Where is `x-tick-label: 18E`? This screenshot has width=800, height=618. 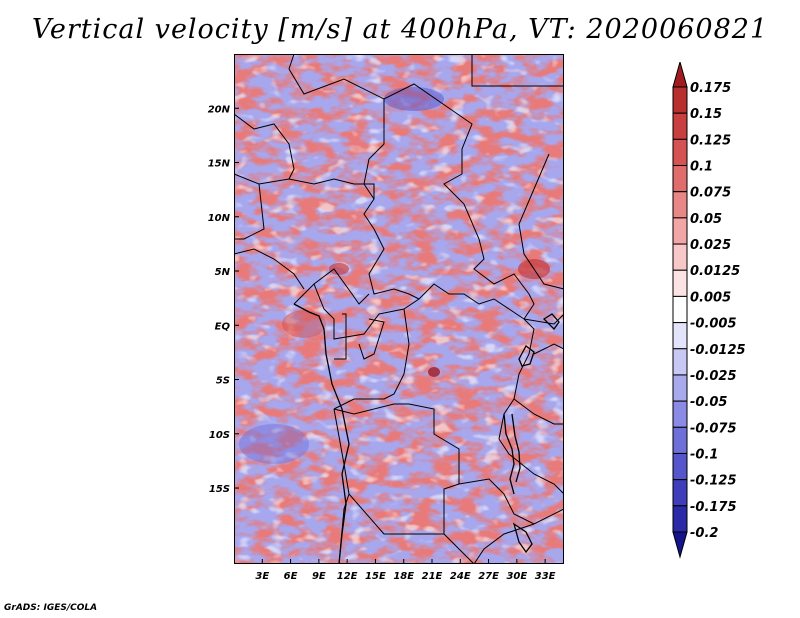
x-tick-label: 18E is located at coordinates (403, 576).